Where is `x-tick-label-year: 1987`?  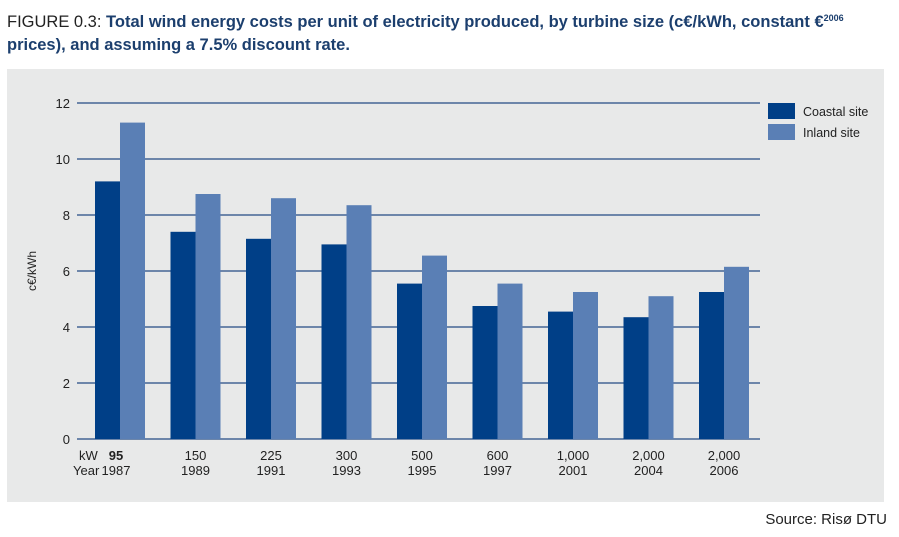 x-tick-label-year: 1987 is located at coordinates (116, 470).